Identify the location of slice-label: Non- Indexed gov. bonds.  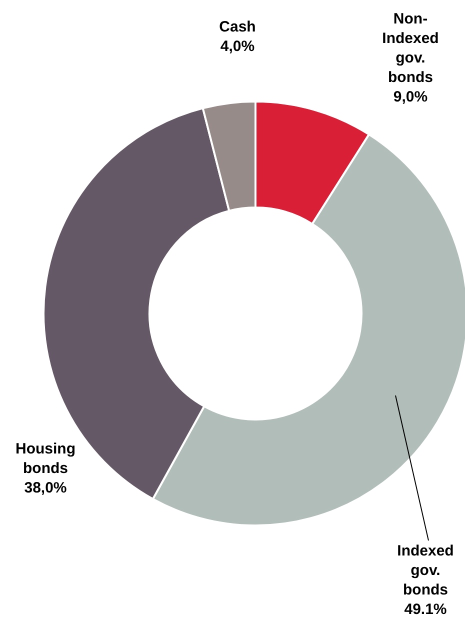
(410, 48).